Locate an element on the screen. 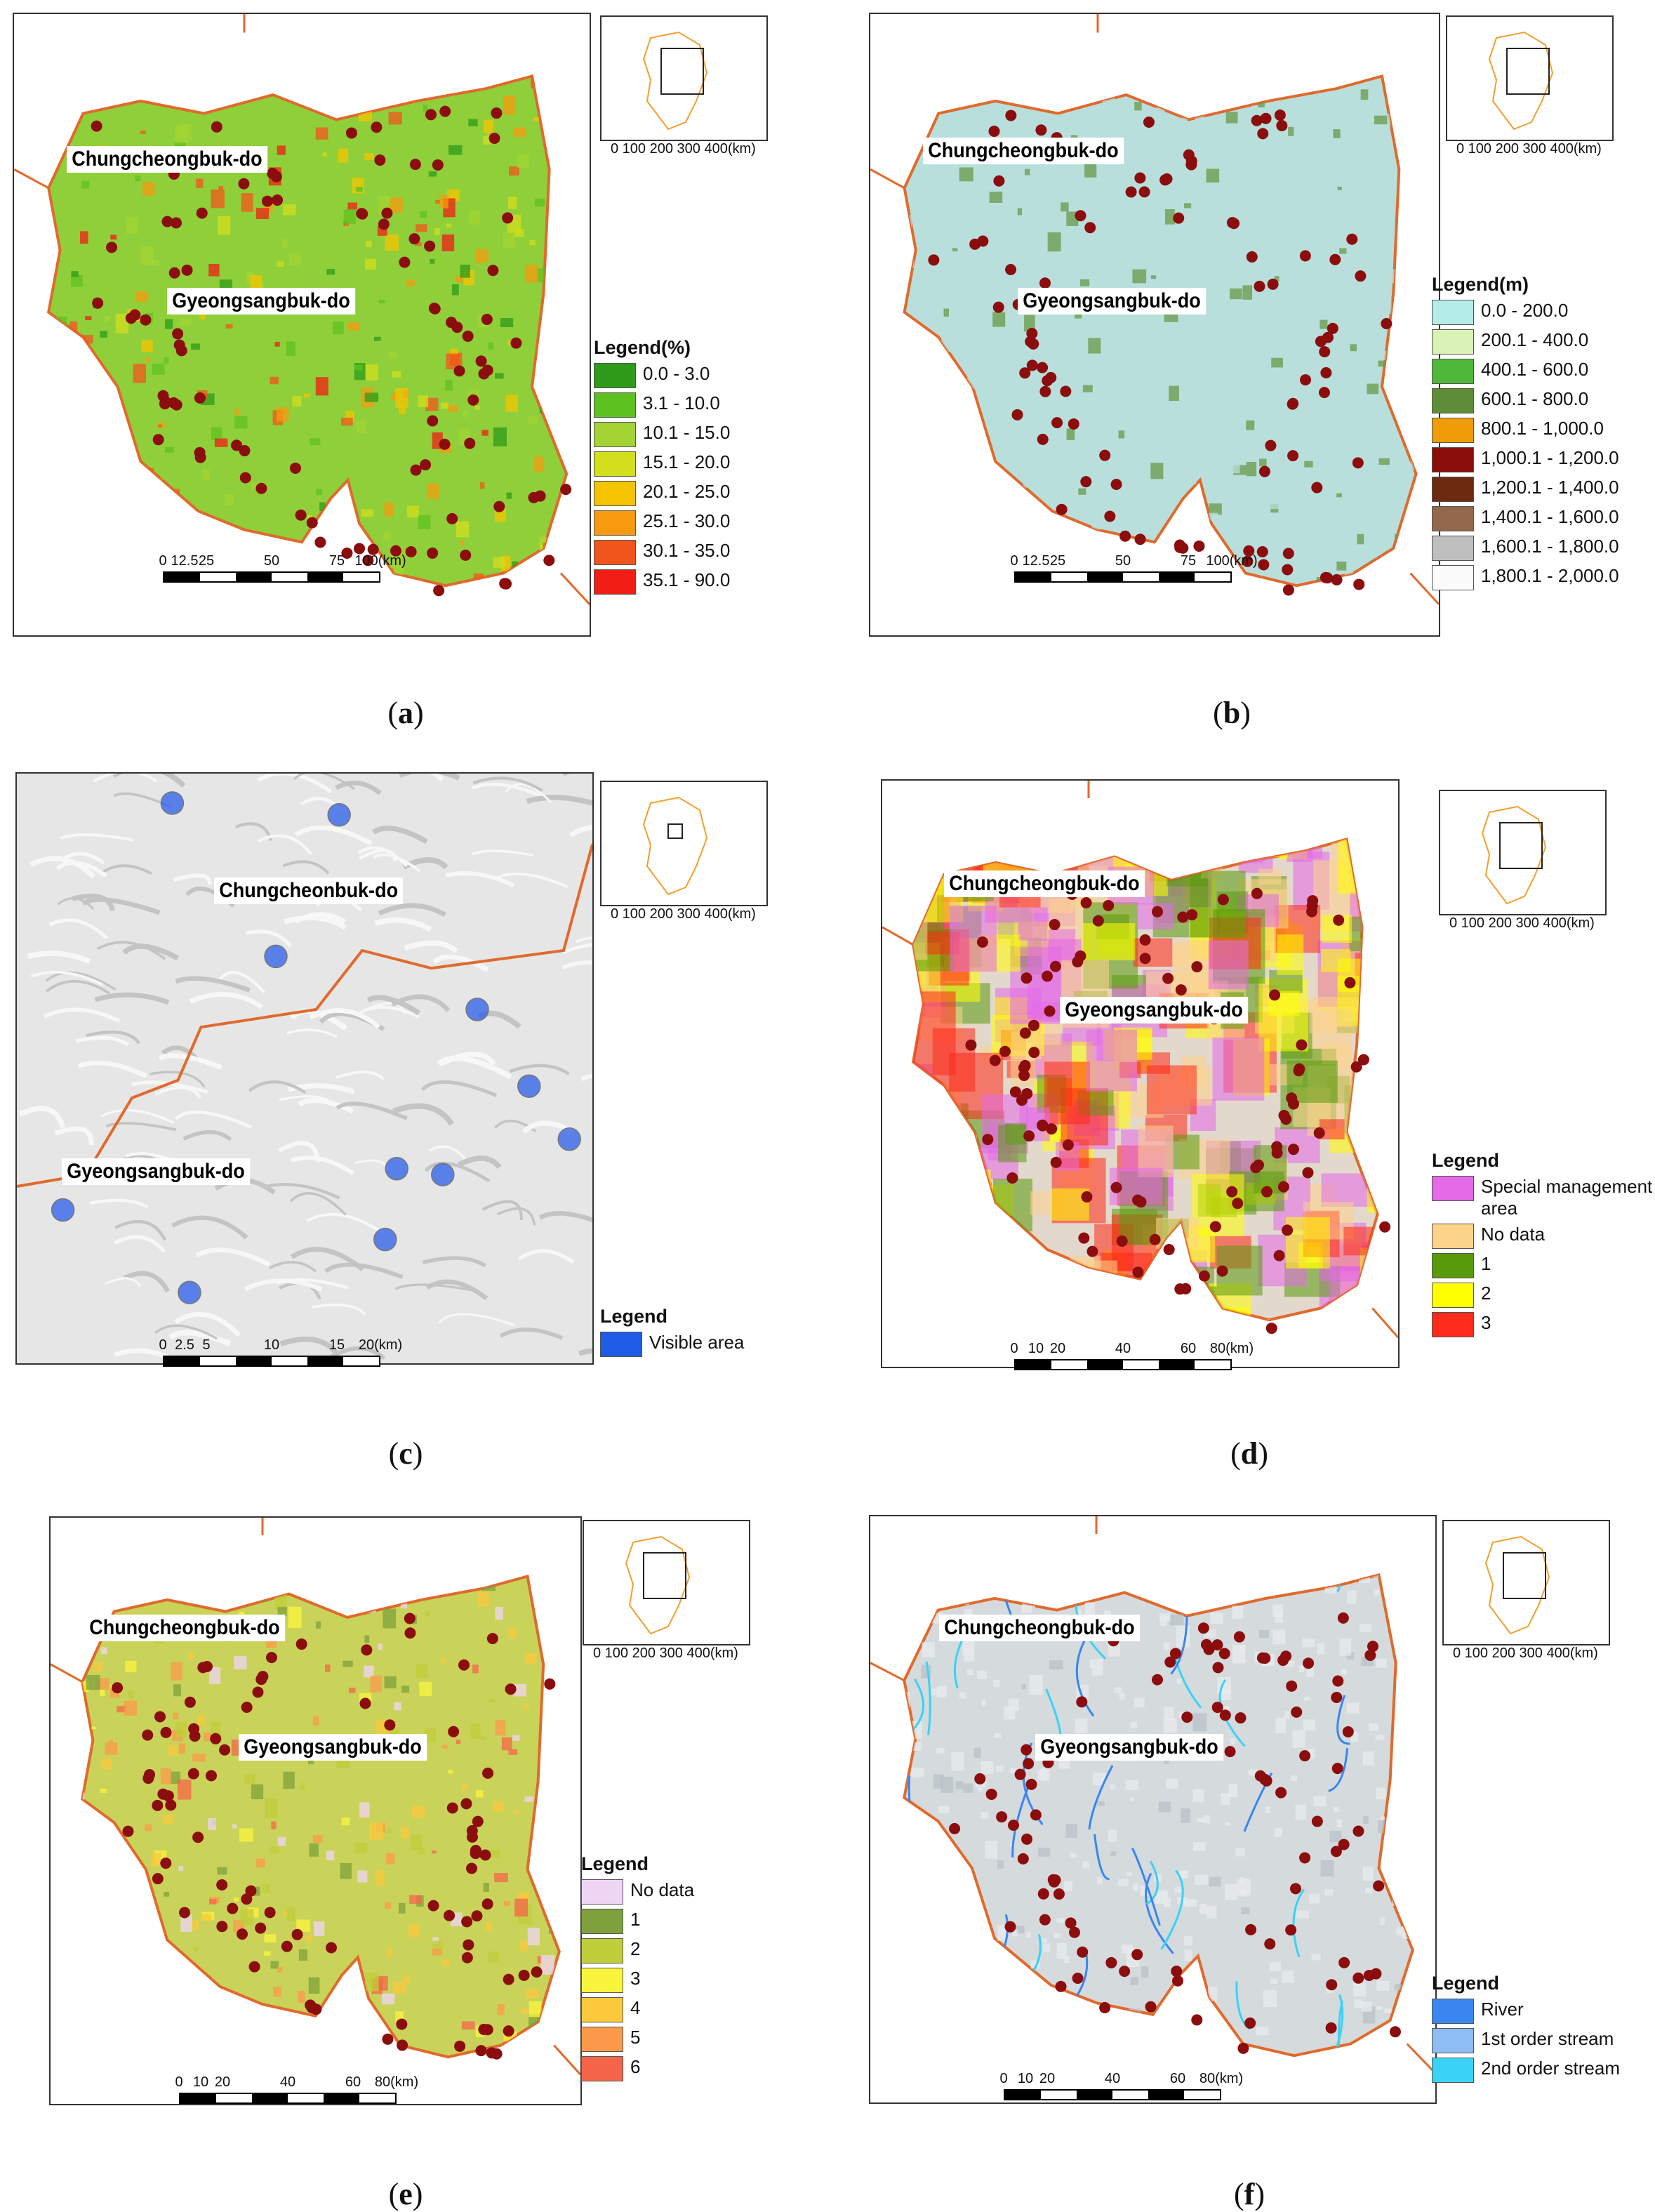 This screenshot has width=1655, height=2212. legend-item: 20.1 - 25.0 is located at coordinates (662, 494).